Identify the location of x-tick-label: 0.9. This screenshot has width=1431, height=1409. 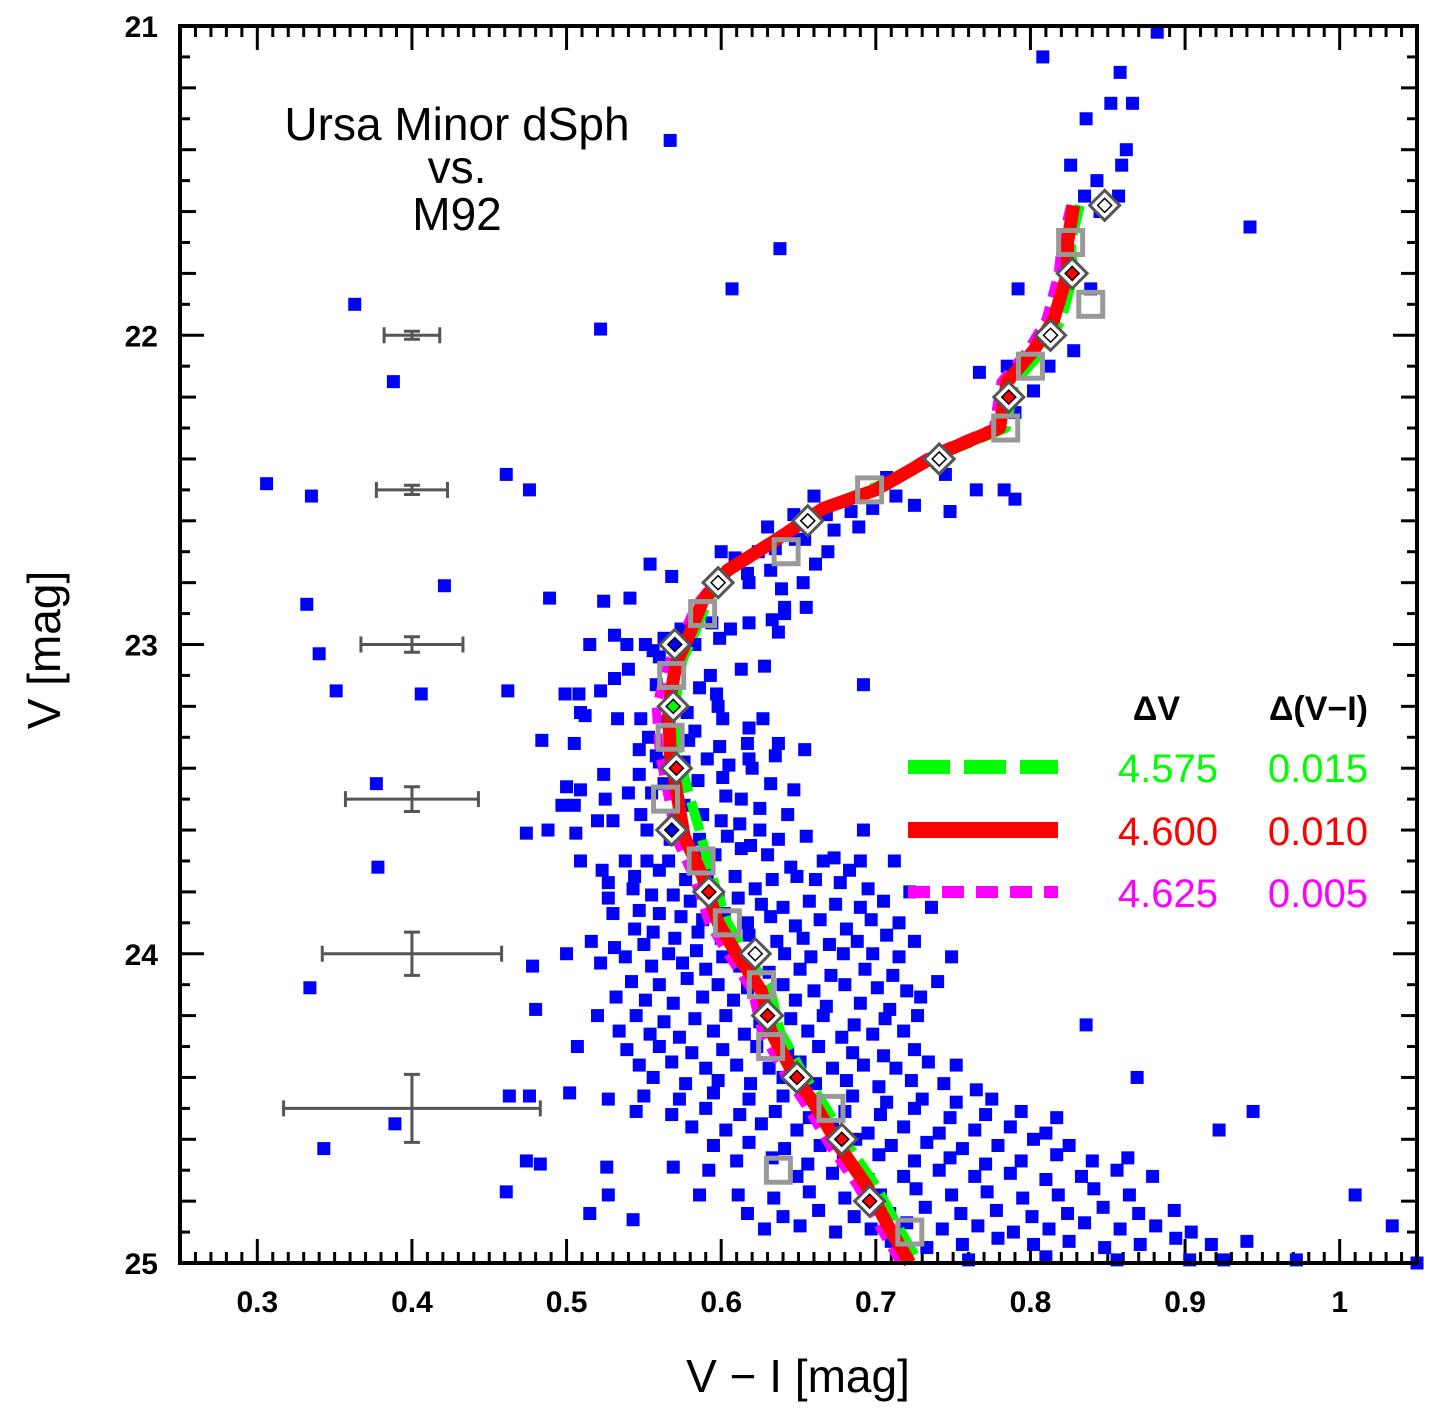
(1185, 1302).